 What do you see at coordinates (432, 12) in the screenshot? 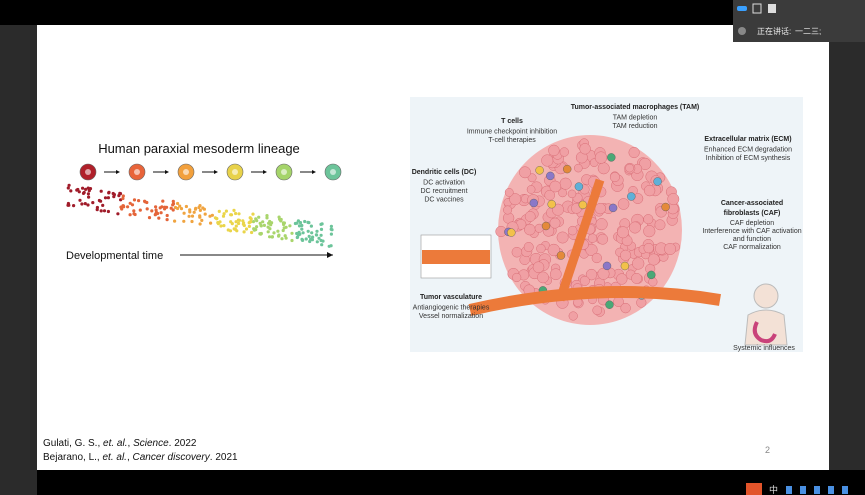
I see `top-bar` at bounding box center [432, 12].